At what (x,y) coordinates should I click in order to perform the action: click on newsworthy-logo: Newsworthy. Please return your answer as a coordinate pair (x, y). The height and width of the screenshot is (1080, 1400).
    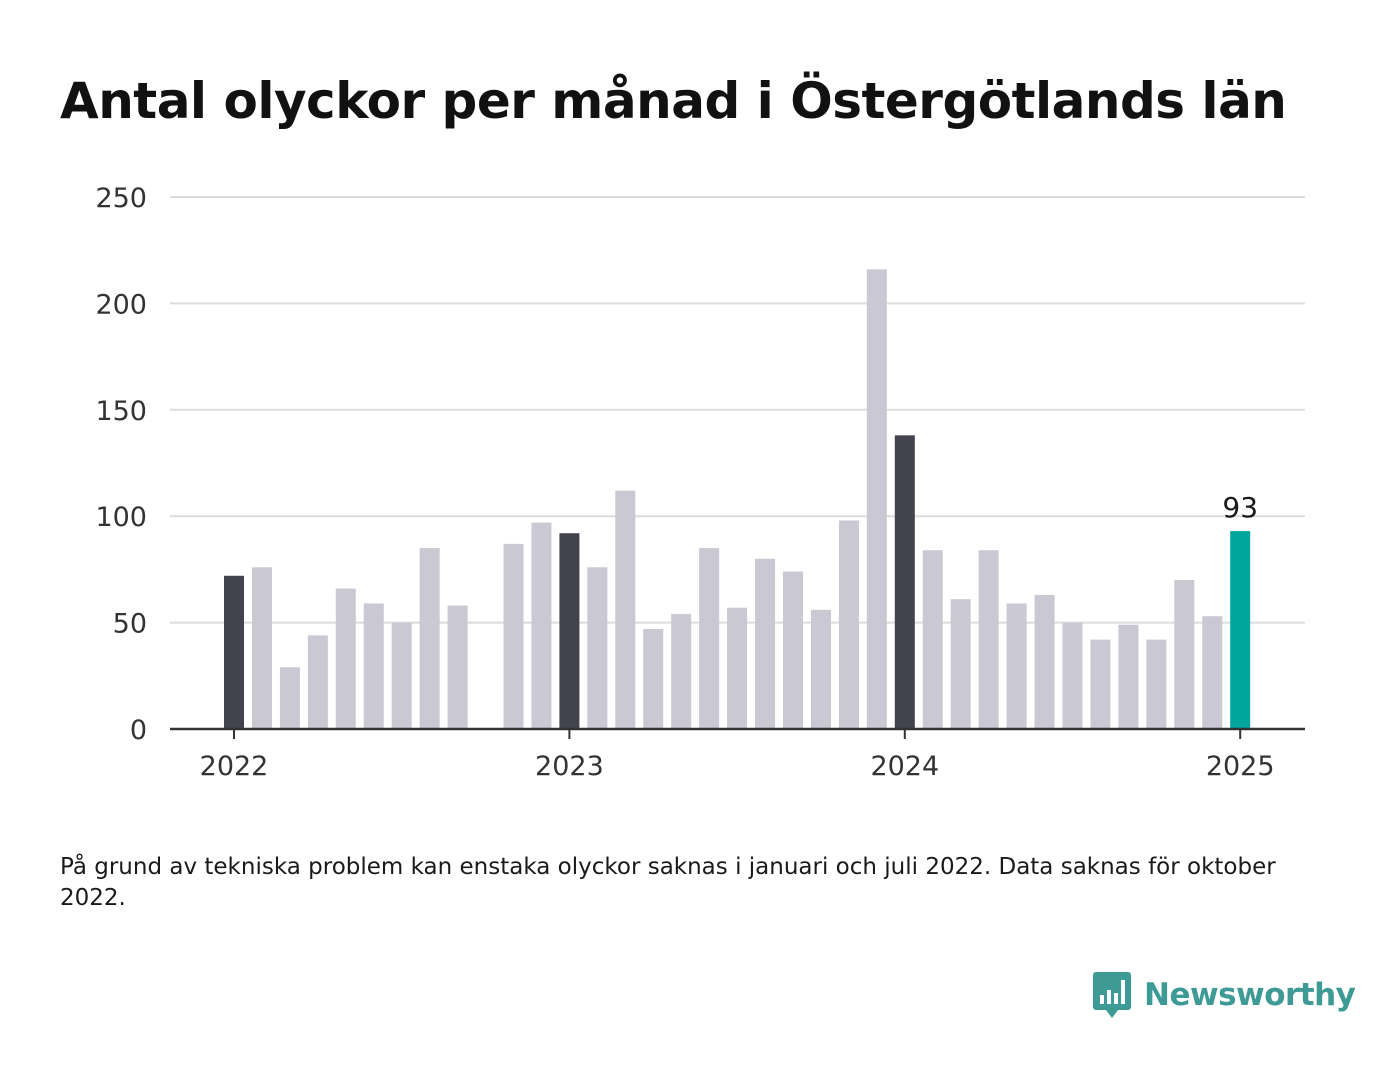
    Looking at the image, I should click on (1224, 995).